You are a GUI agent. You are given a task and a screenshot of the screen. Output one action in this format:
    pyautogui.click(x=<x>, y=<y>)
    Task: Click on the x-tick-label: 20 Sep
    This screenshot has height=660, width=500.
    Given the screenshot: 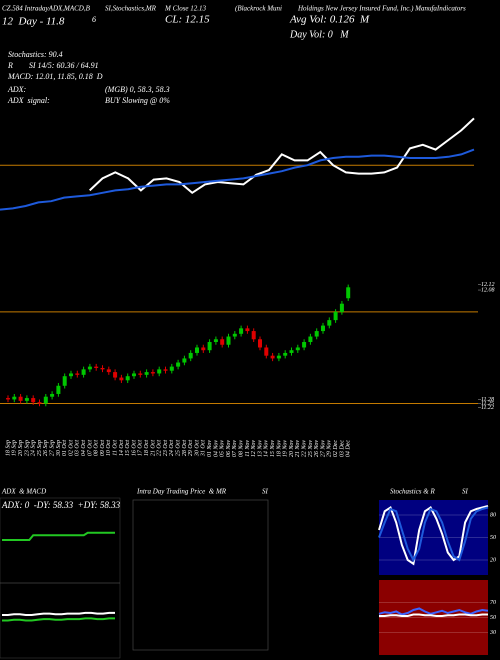 What is the action you would take?
    pyautogui.click(x=21, y=448)
    